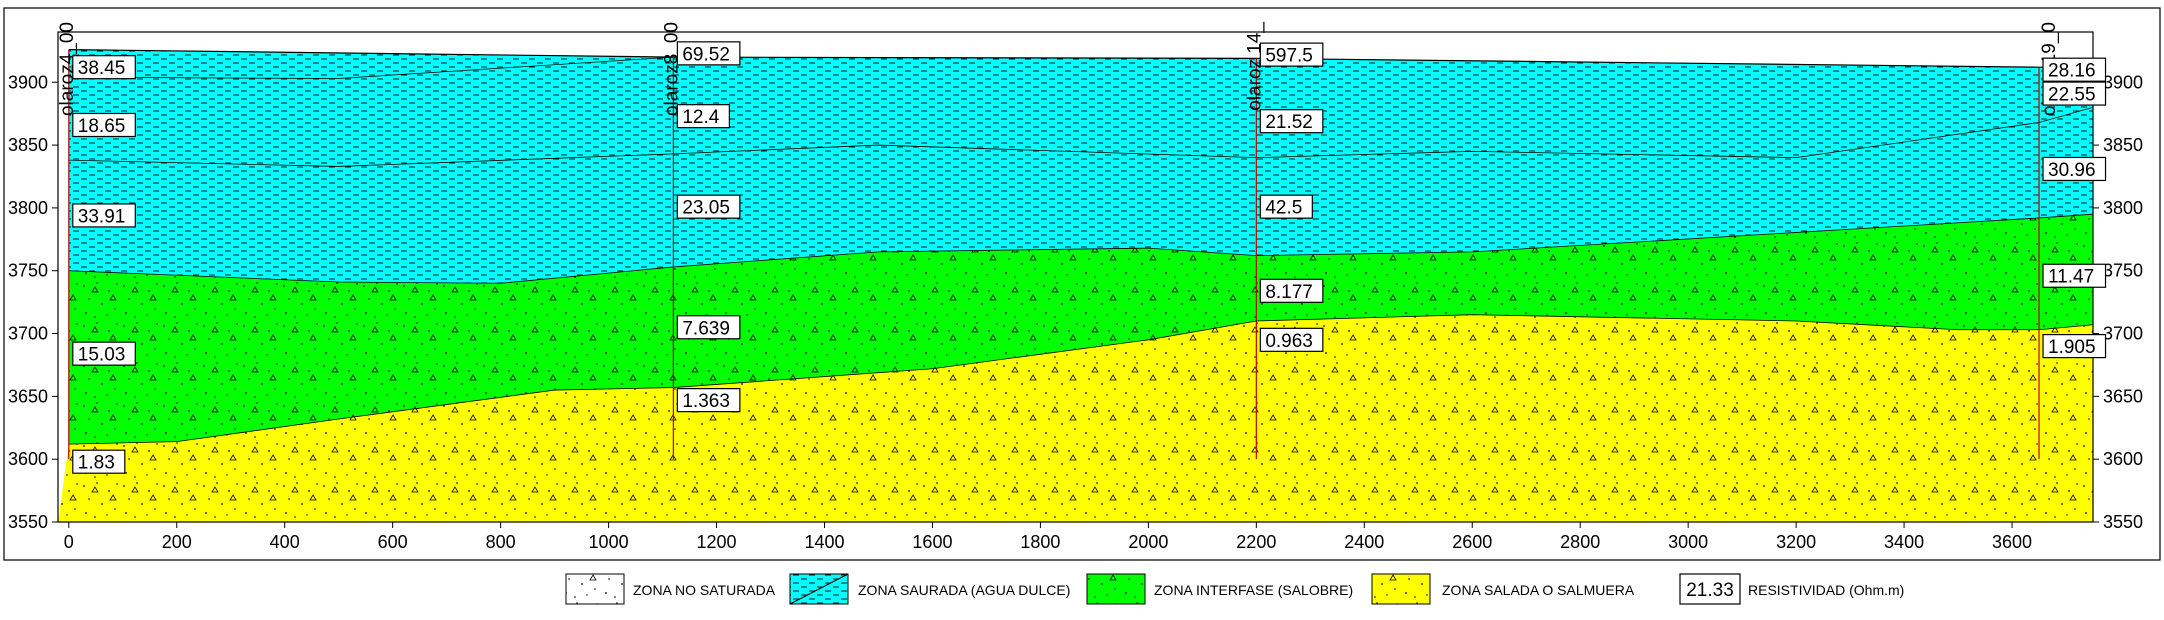 This screenshot has width=2164, height=620. Describe the element at coordinates (96, 463) in the screenshot. I see `resistivity-label: 1.83` at that location.